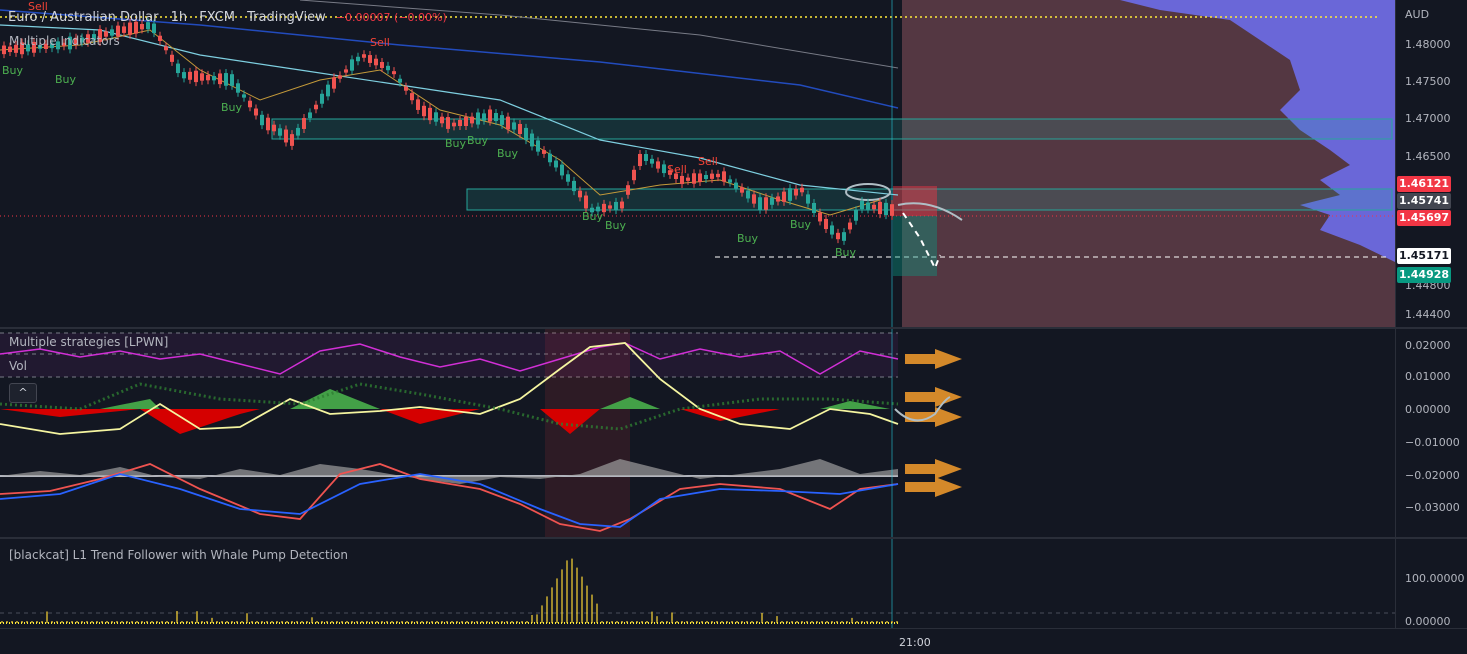 Image resolution: width=1467 pixels, height=654 pixels. Describe the element at coordinates (18, 366) in the screenshot. I see `vol-label: Vol` at that location.